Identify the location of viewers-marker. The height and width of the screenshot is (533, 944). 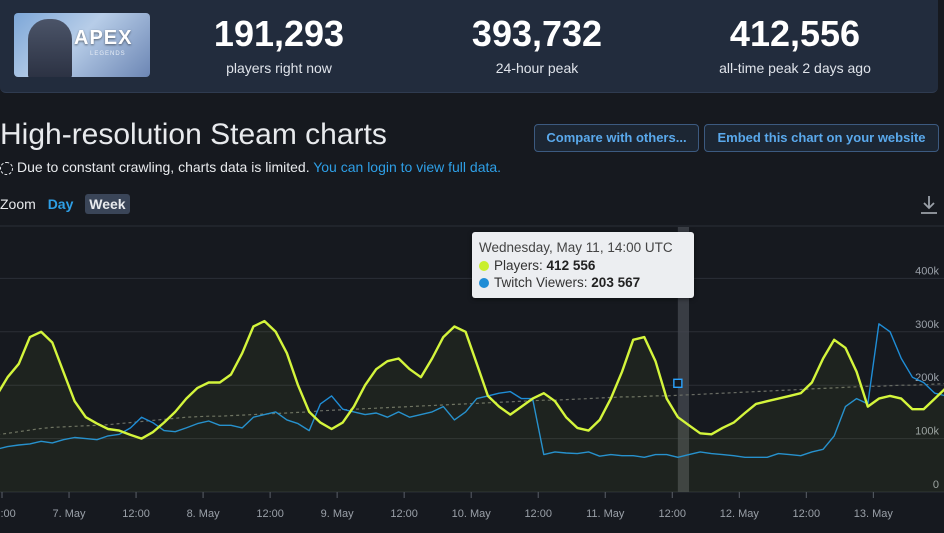
(678, 383).